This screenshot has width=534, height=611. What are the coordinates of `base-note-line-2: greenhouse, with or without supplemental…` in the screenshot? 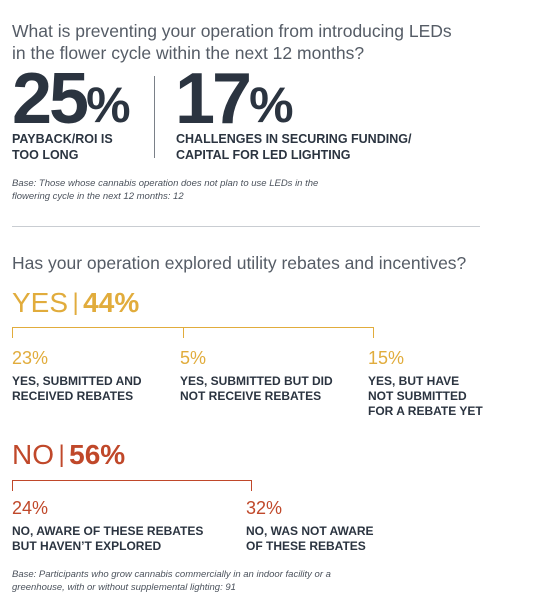 It's located at (124, 587).